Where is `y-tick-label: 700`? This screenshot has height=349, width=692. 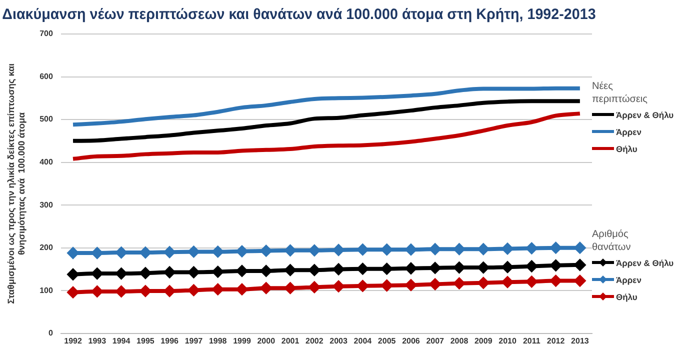 y-tick-label: 700 is located at coordinates (47, 33).